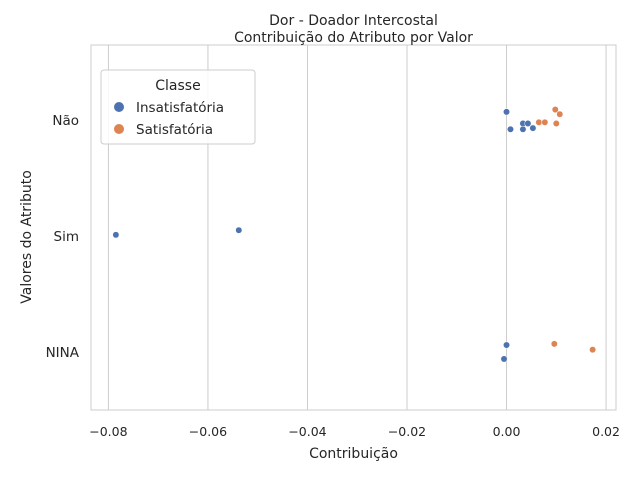 The height and width of the screenshot is (480, 640). Describe the element at coordinates (66, 237) in the screenshot. I see `y-tick-label: Sim` at that location.